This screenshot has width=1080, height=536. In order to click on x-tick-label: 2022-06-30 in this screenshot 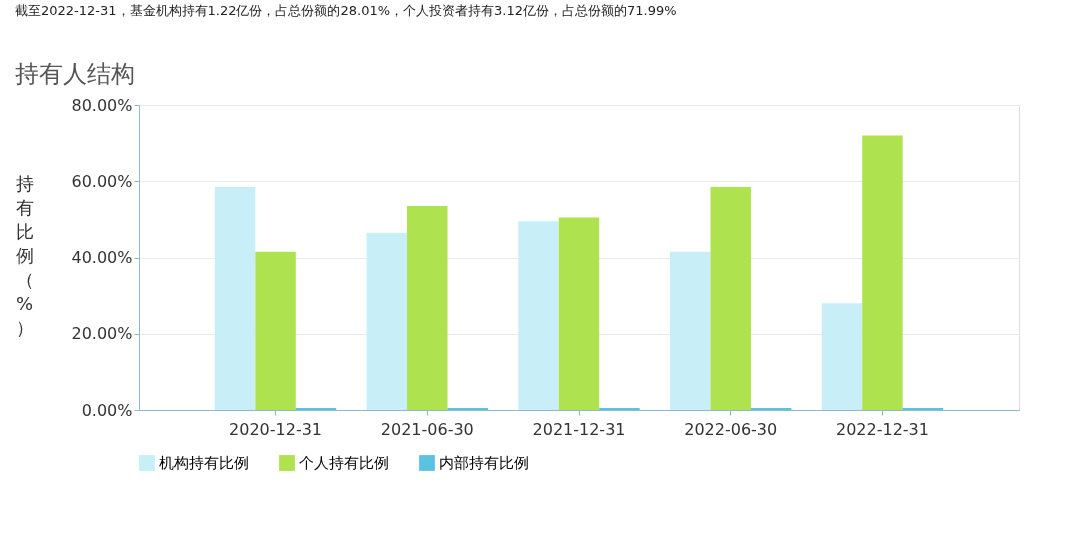, I will do `click(731, 429)`.